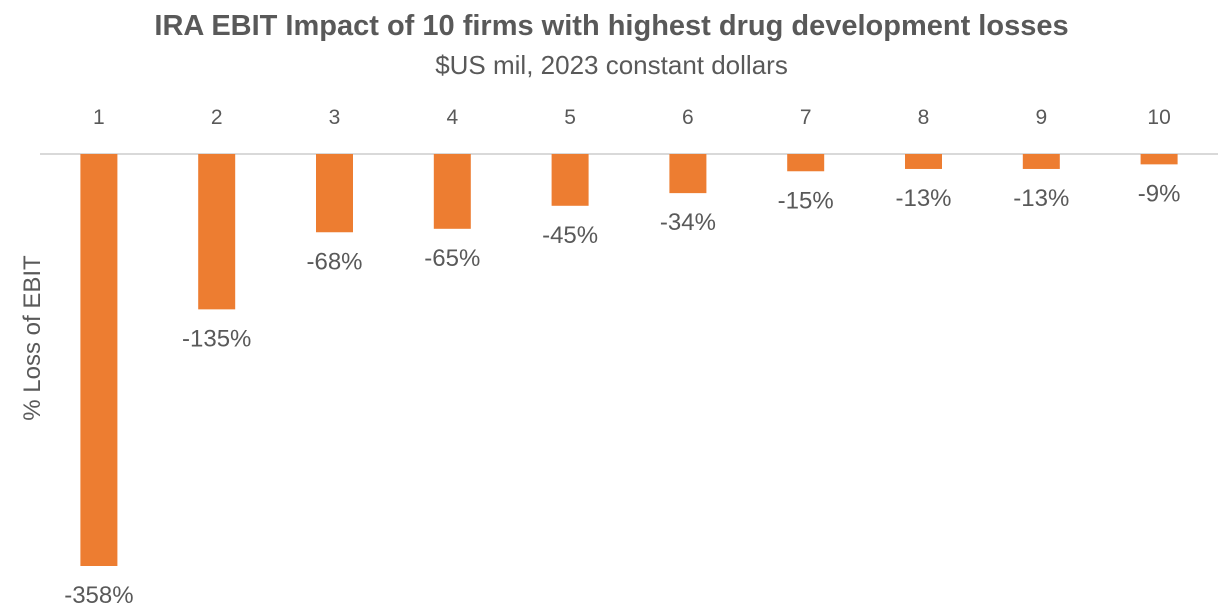 The height and width of the screenshot is (609, 1223). Describe the element at coordinates (32, 338) in the screenshot. I see `y-axis-title: % Loss of EBIT` at that location.